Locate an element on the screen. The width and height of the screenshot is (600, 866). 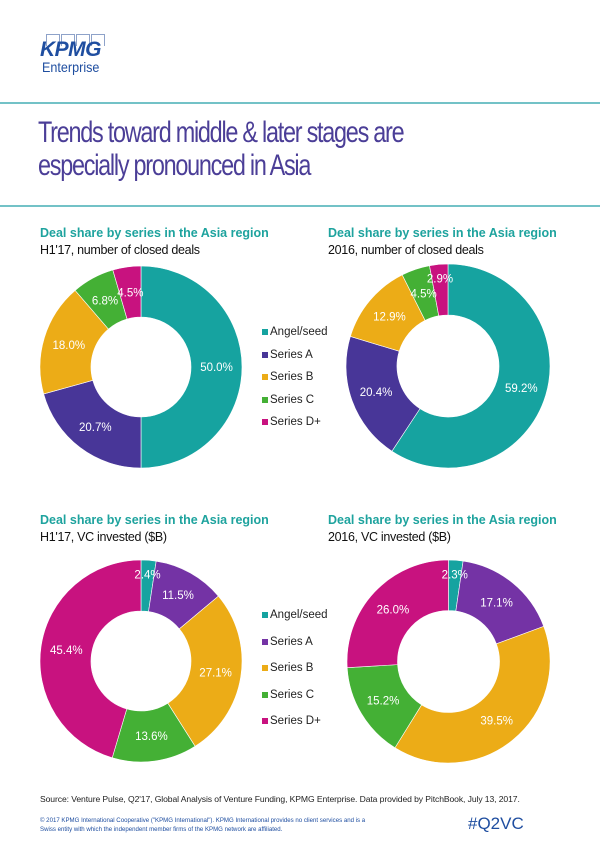
kpmg-enterprise-logo: KPMG Enterprise is located at coordinates (75, 54).